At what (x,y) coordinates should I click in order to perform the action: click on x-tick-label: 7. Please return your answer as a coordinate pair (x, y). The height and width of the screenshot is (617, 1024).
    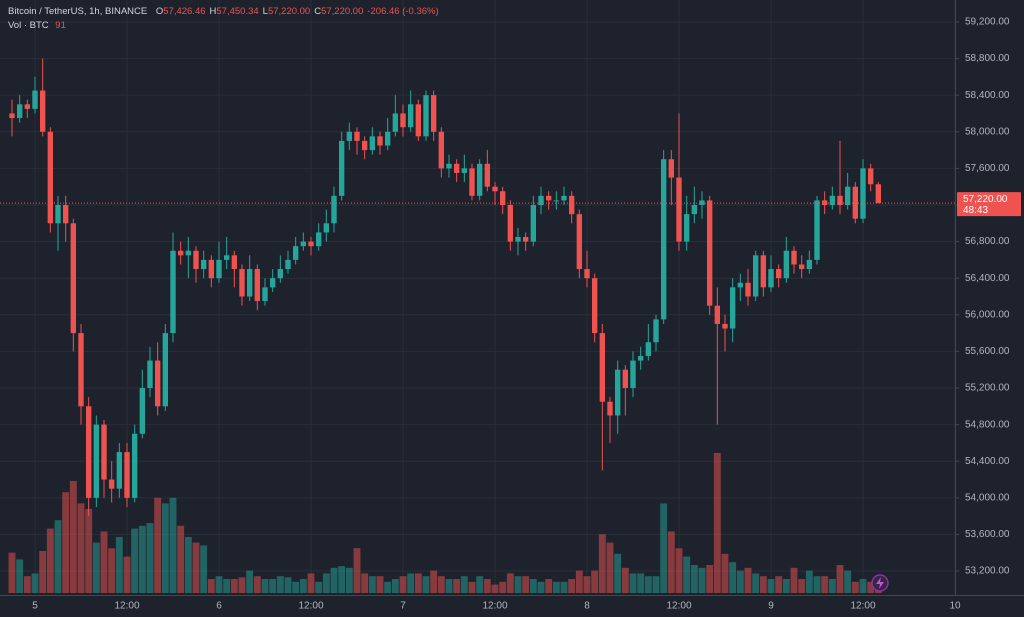
    Looking at the image, I should click on (403, 606).